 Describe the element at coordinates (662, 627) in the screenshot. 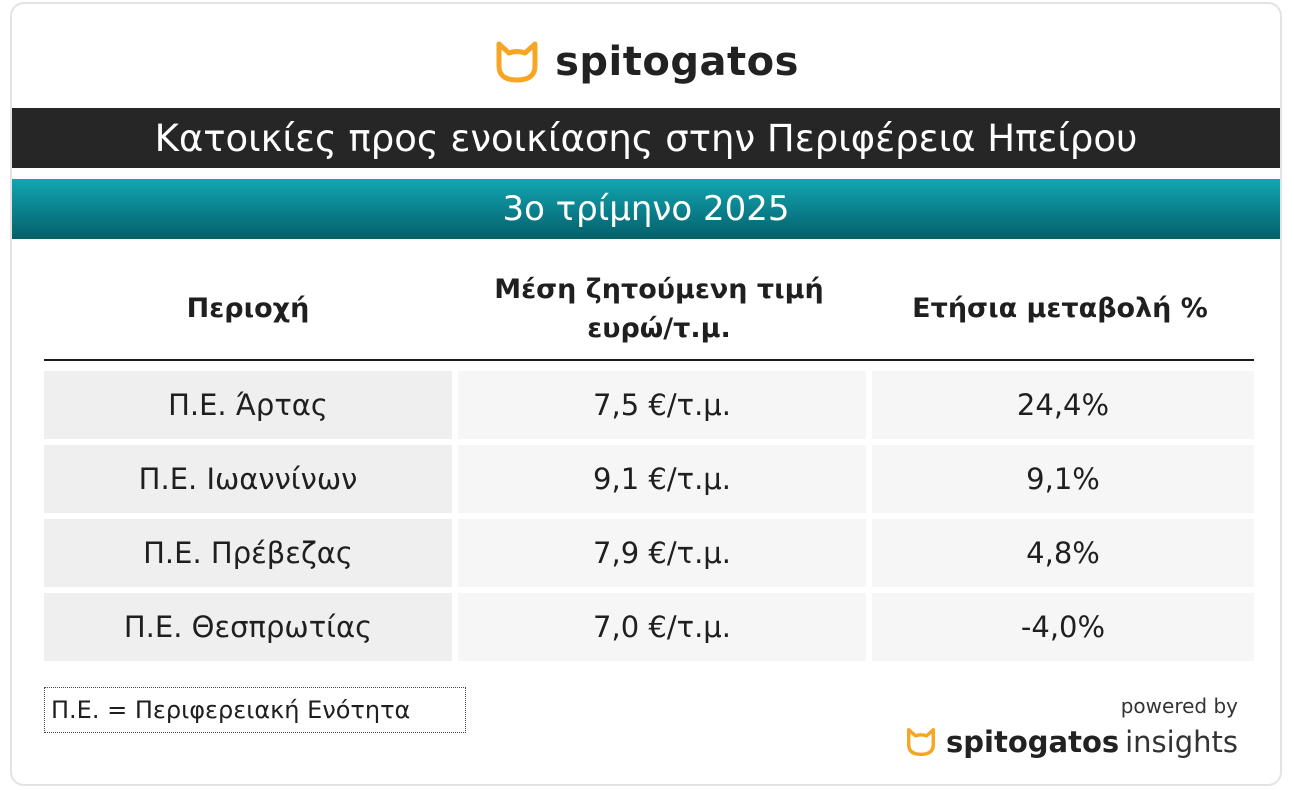

I see `price-cell: 7,0 €/τ.μ.` at that location.